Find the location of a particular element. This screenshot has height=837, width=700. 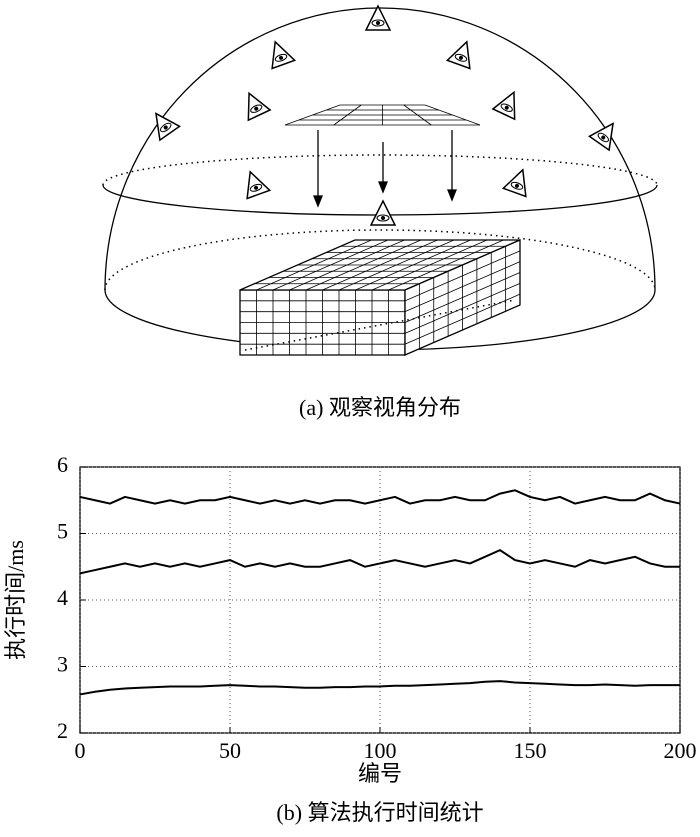

x-tick-label: 0 is located at coordinates (80, 750).